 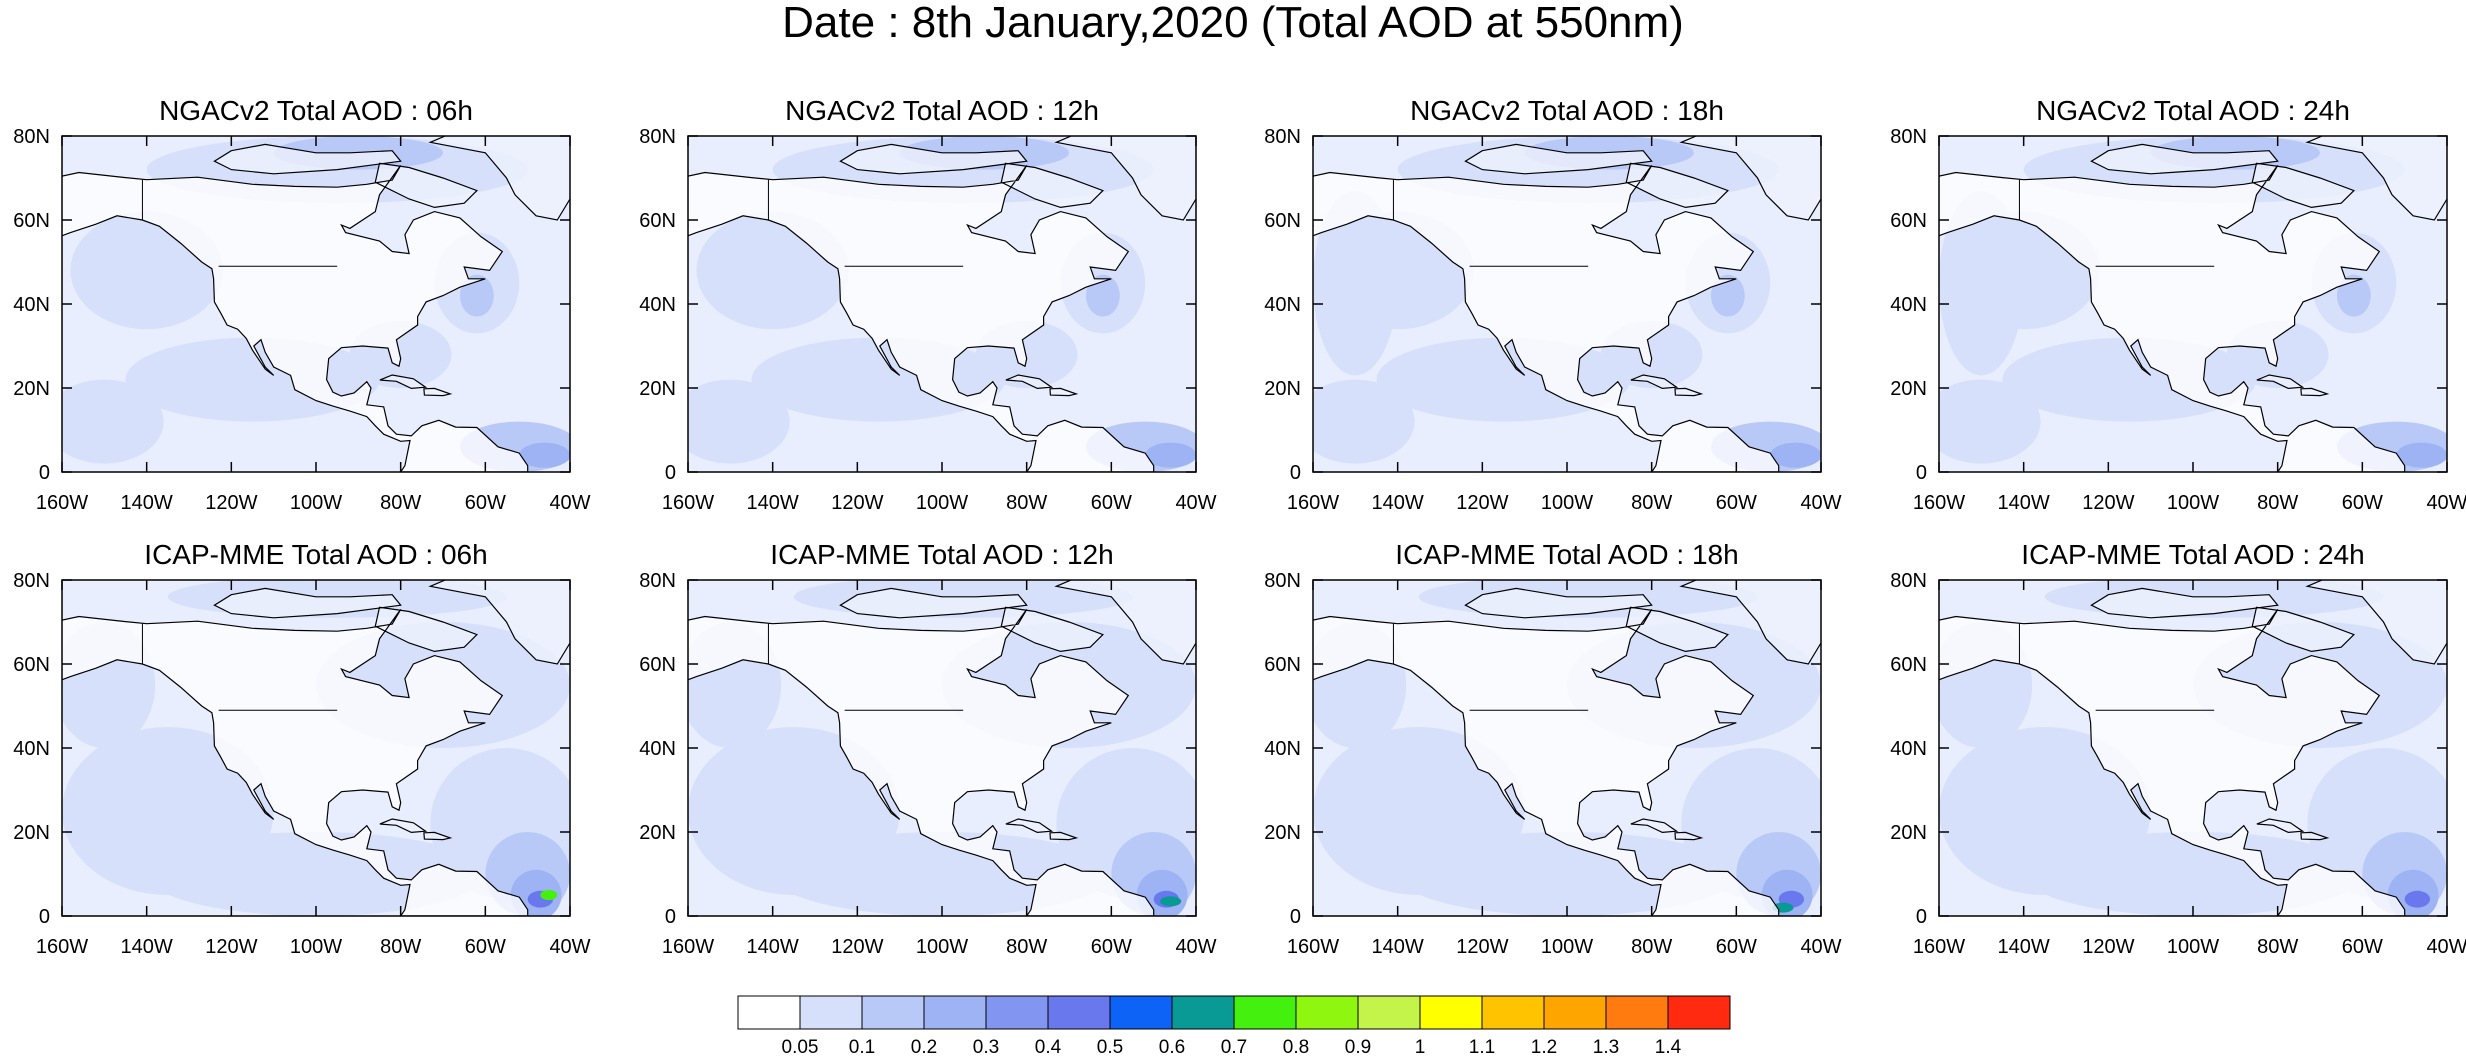 What do you see at coordinates (862, 1046) in the screenshot?
I see `colorbar-label: 0.1` at bounding box center [862, 1046].